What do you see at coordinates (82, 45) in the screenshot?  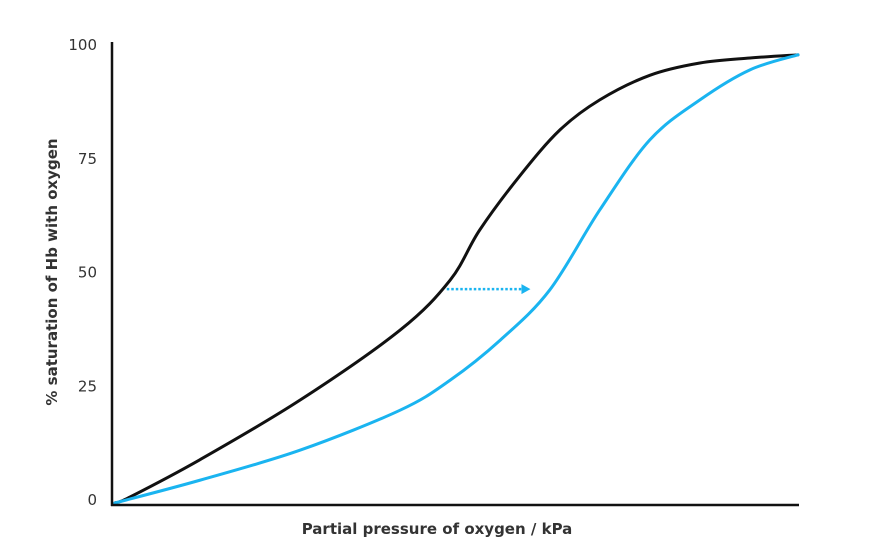 I see `y-tick-label: 100` at bounding box center [82, 45].